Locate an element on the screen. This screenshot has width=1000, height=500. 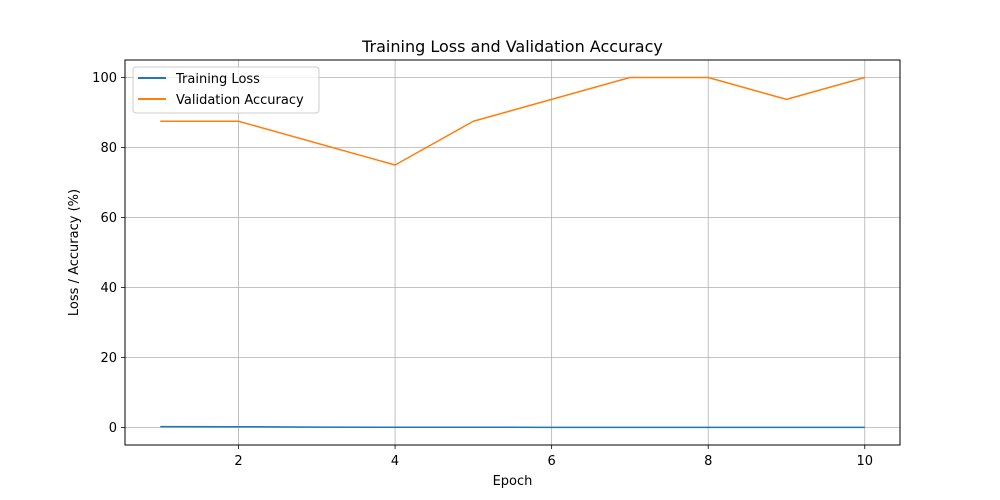
legend-box is located at coordinates (226, 90).